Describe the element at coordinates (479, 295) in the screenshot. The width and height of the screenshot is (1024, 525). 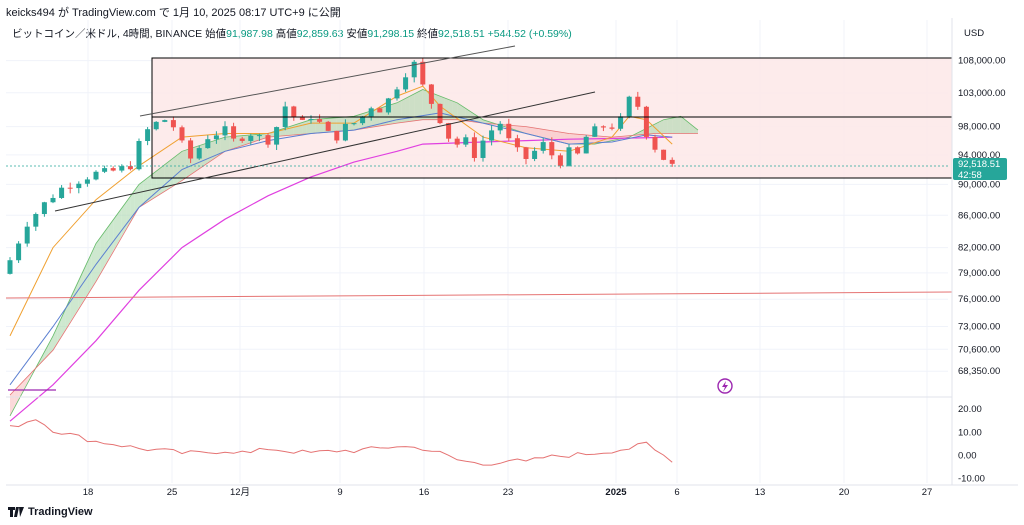
I see `trend-line-red` at that location.